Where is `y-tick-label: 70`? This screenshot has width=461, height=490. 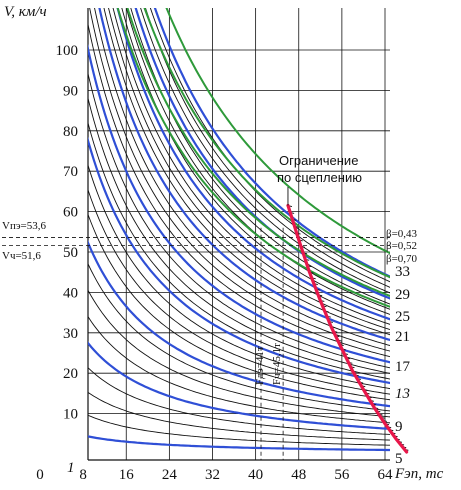 y-tick-label: 70 is located at coordinates (70, 172).